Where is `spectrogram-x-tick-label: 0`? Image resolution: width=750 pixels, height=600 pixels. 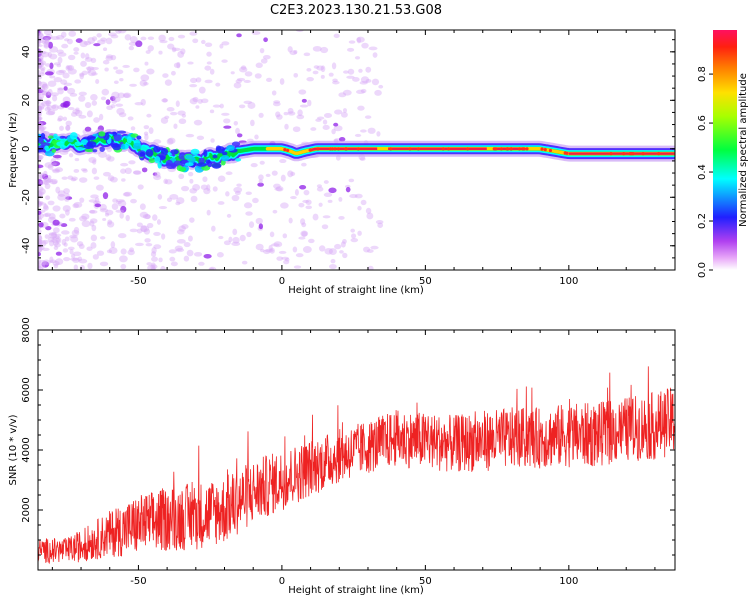 spectrogram-x-tick-label: 0 is located at coordinates (282, 281).